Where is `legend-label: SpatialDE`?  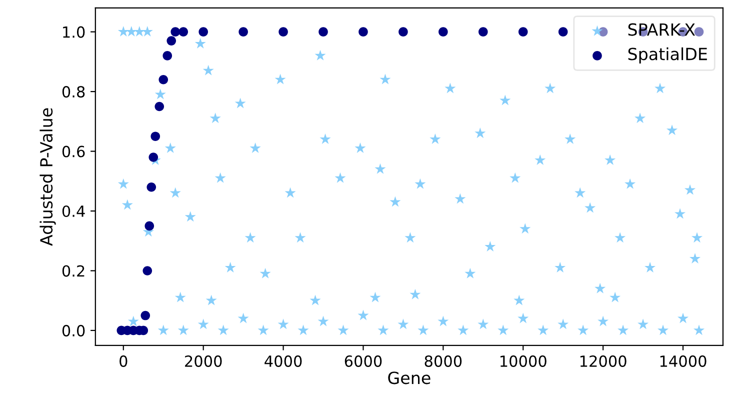
legend-label: SpatialDE is located at coordinates (667, 55).